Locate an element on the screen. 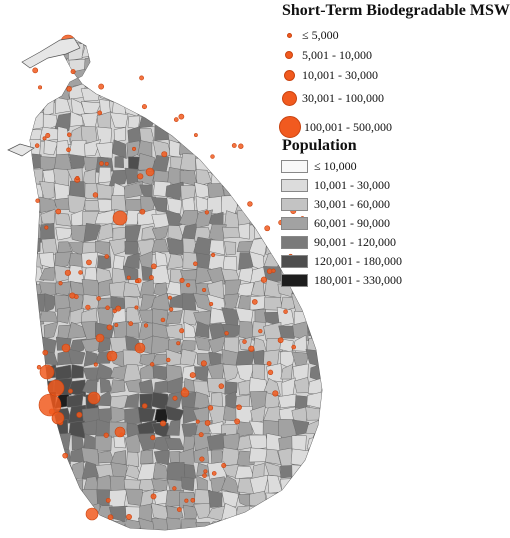 This screenshot has width=510, height=538. population-legend-swatch is located at coordinates (294, 185).